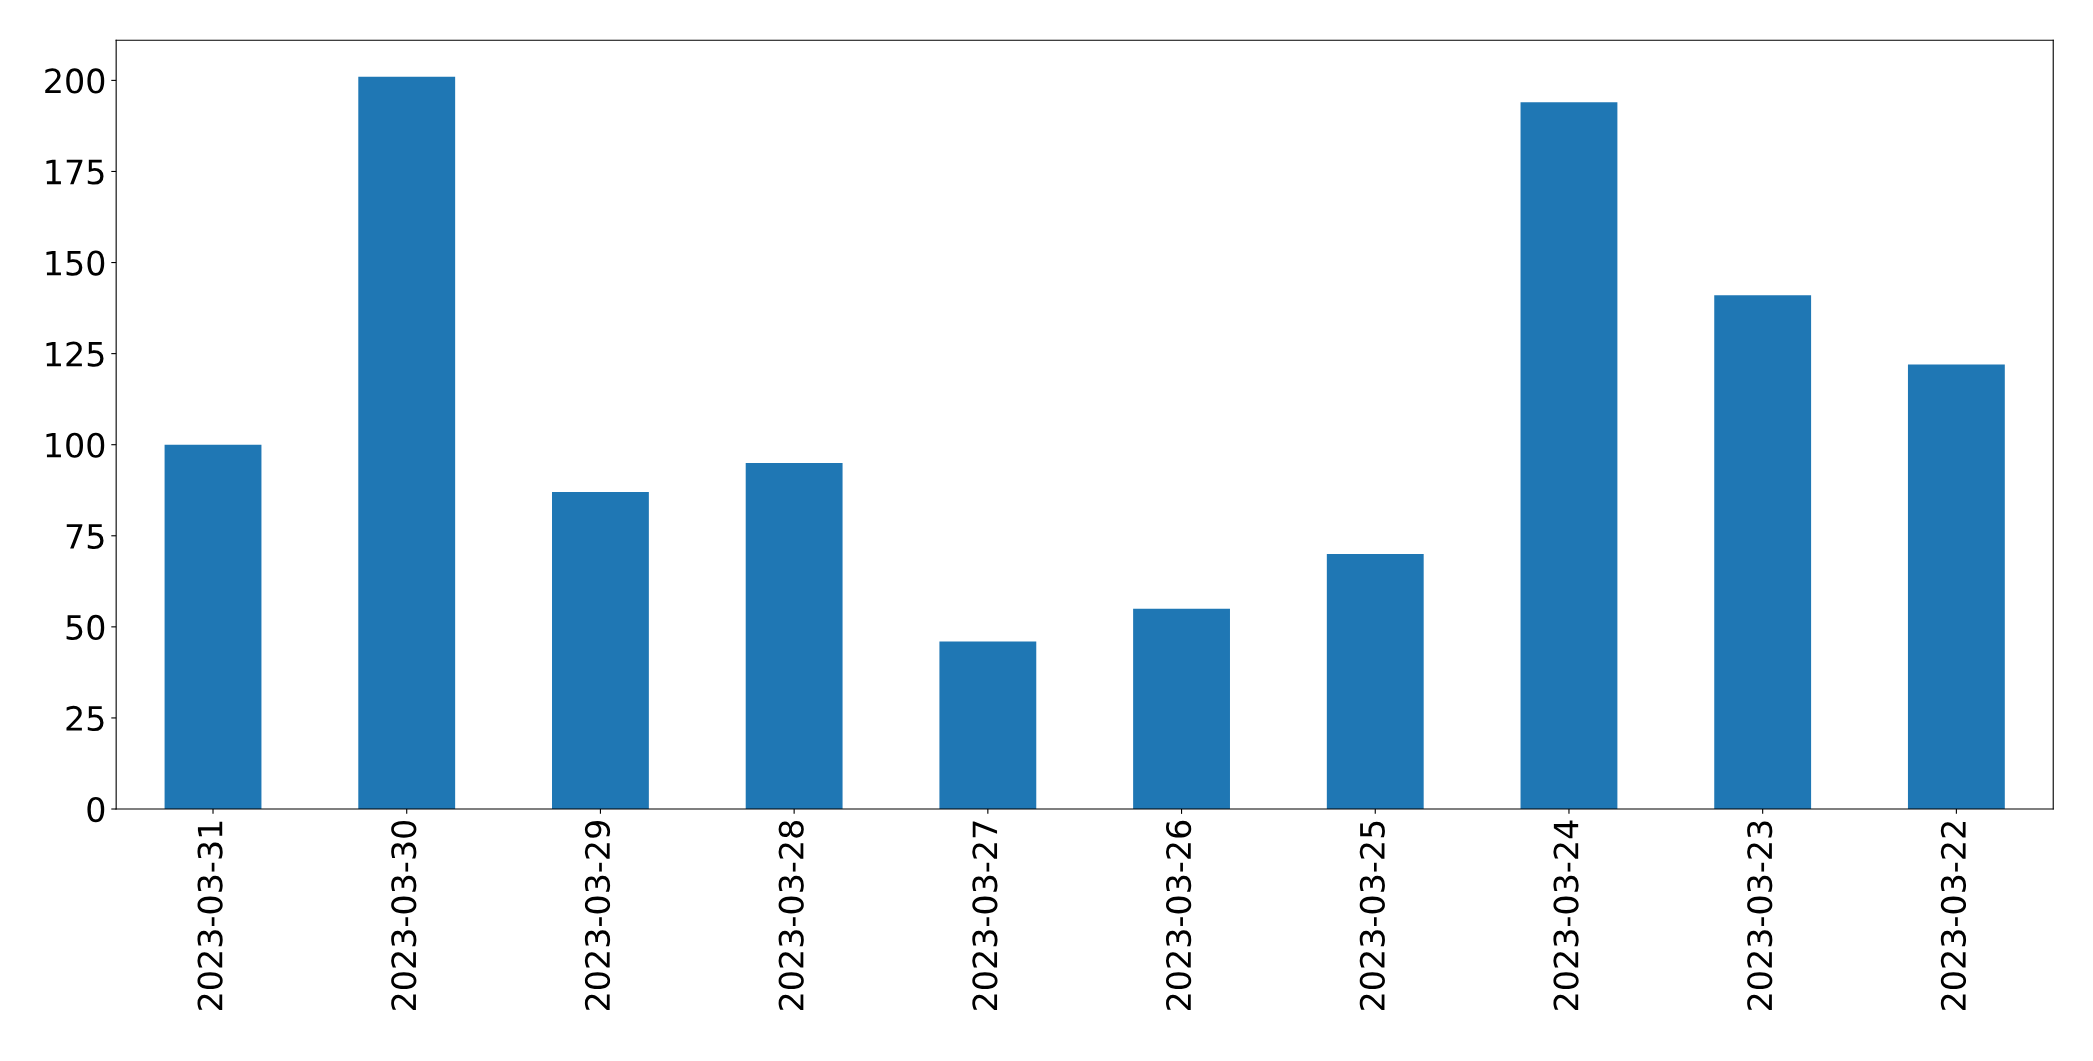 Image resolution: width=2093 pixels, height=1061 pixels. What do you see at coordinates (85, 718) in the screenshot?
I see `y-tick-label: 25` at bounding box center [85, 718].